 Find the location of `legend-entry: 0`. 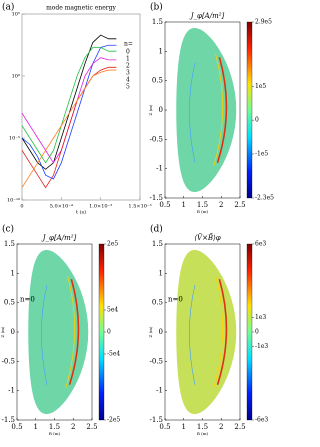

legend-entry: 0 is located at coordinates (128, 52).